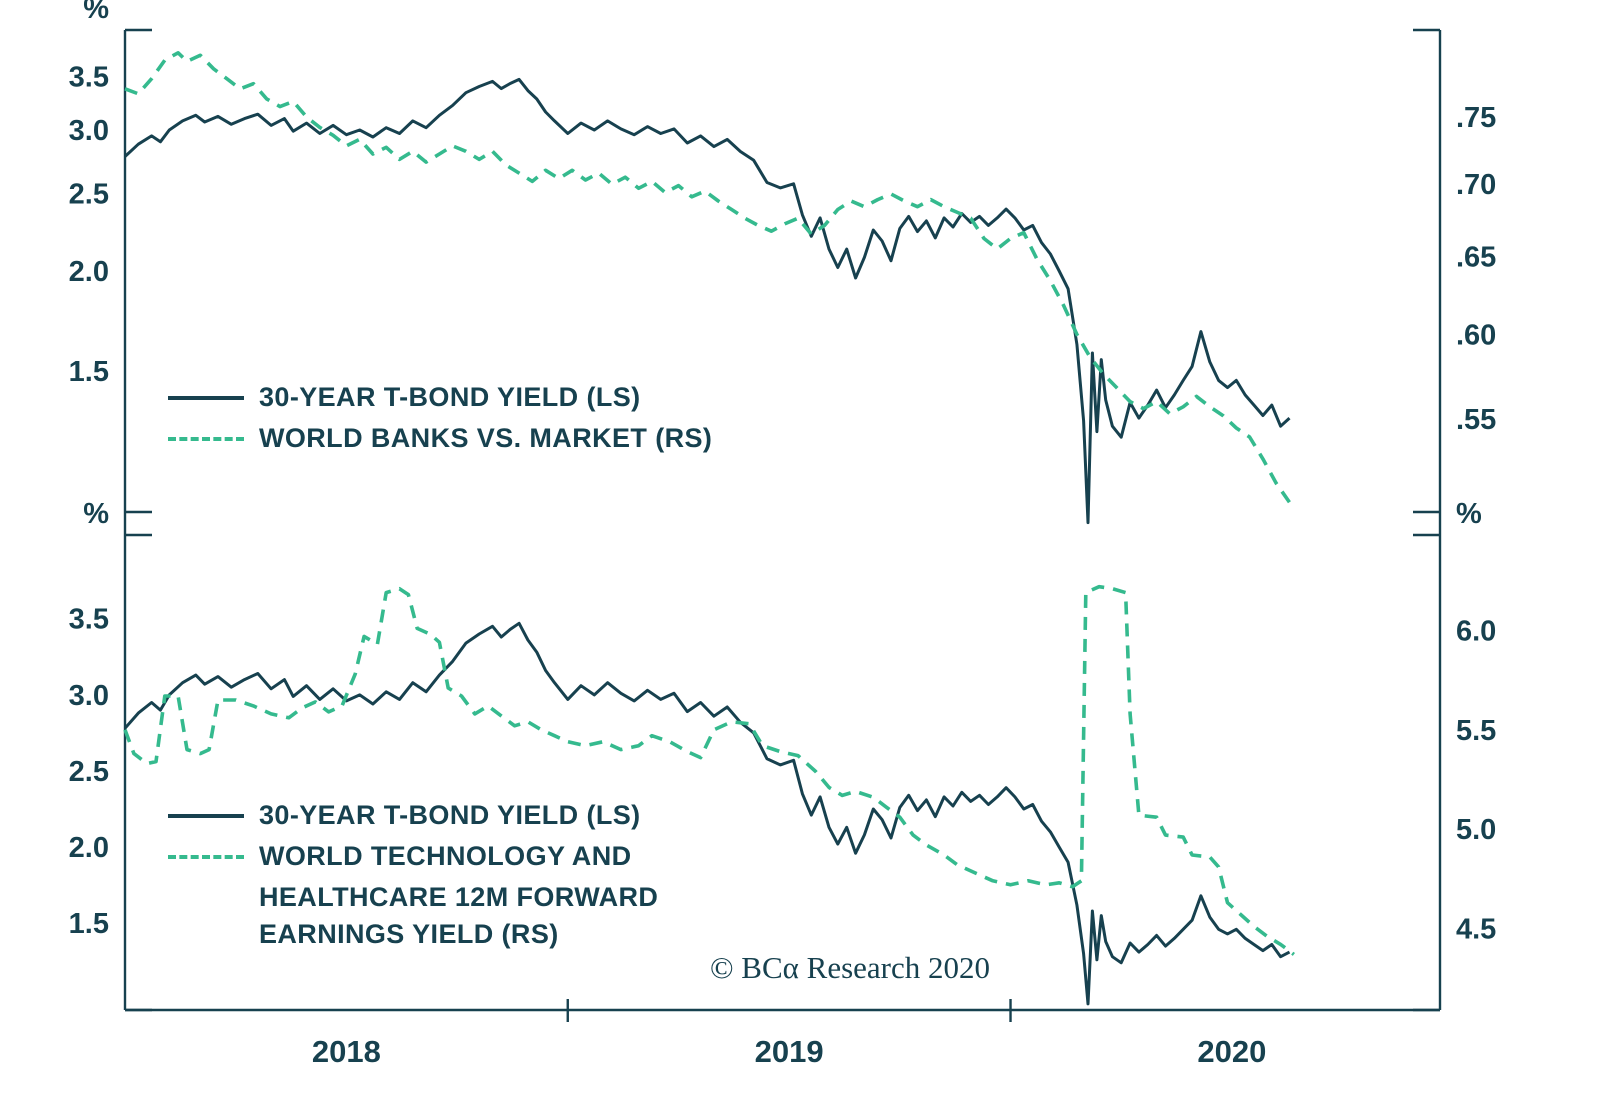 The height and width of the screenshot is (1114, 1600). I want to click on legend-label: WORLD BANKS VS. MARKET (RS), so click(486, 438).